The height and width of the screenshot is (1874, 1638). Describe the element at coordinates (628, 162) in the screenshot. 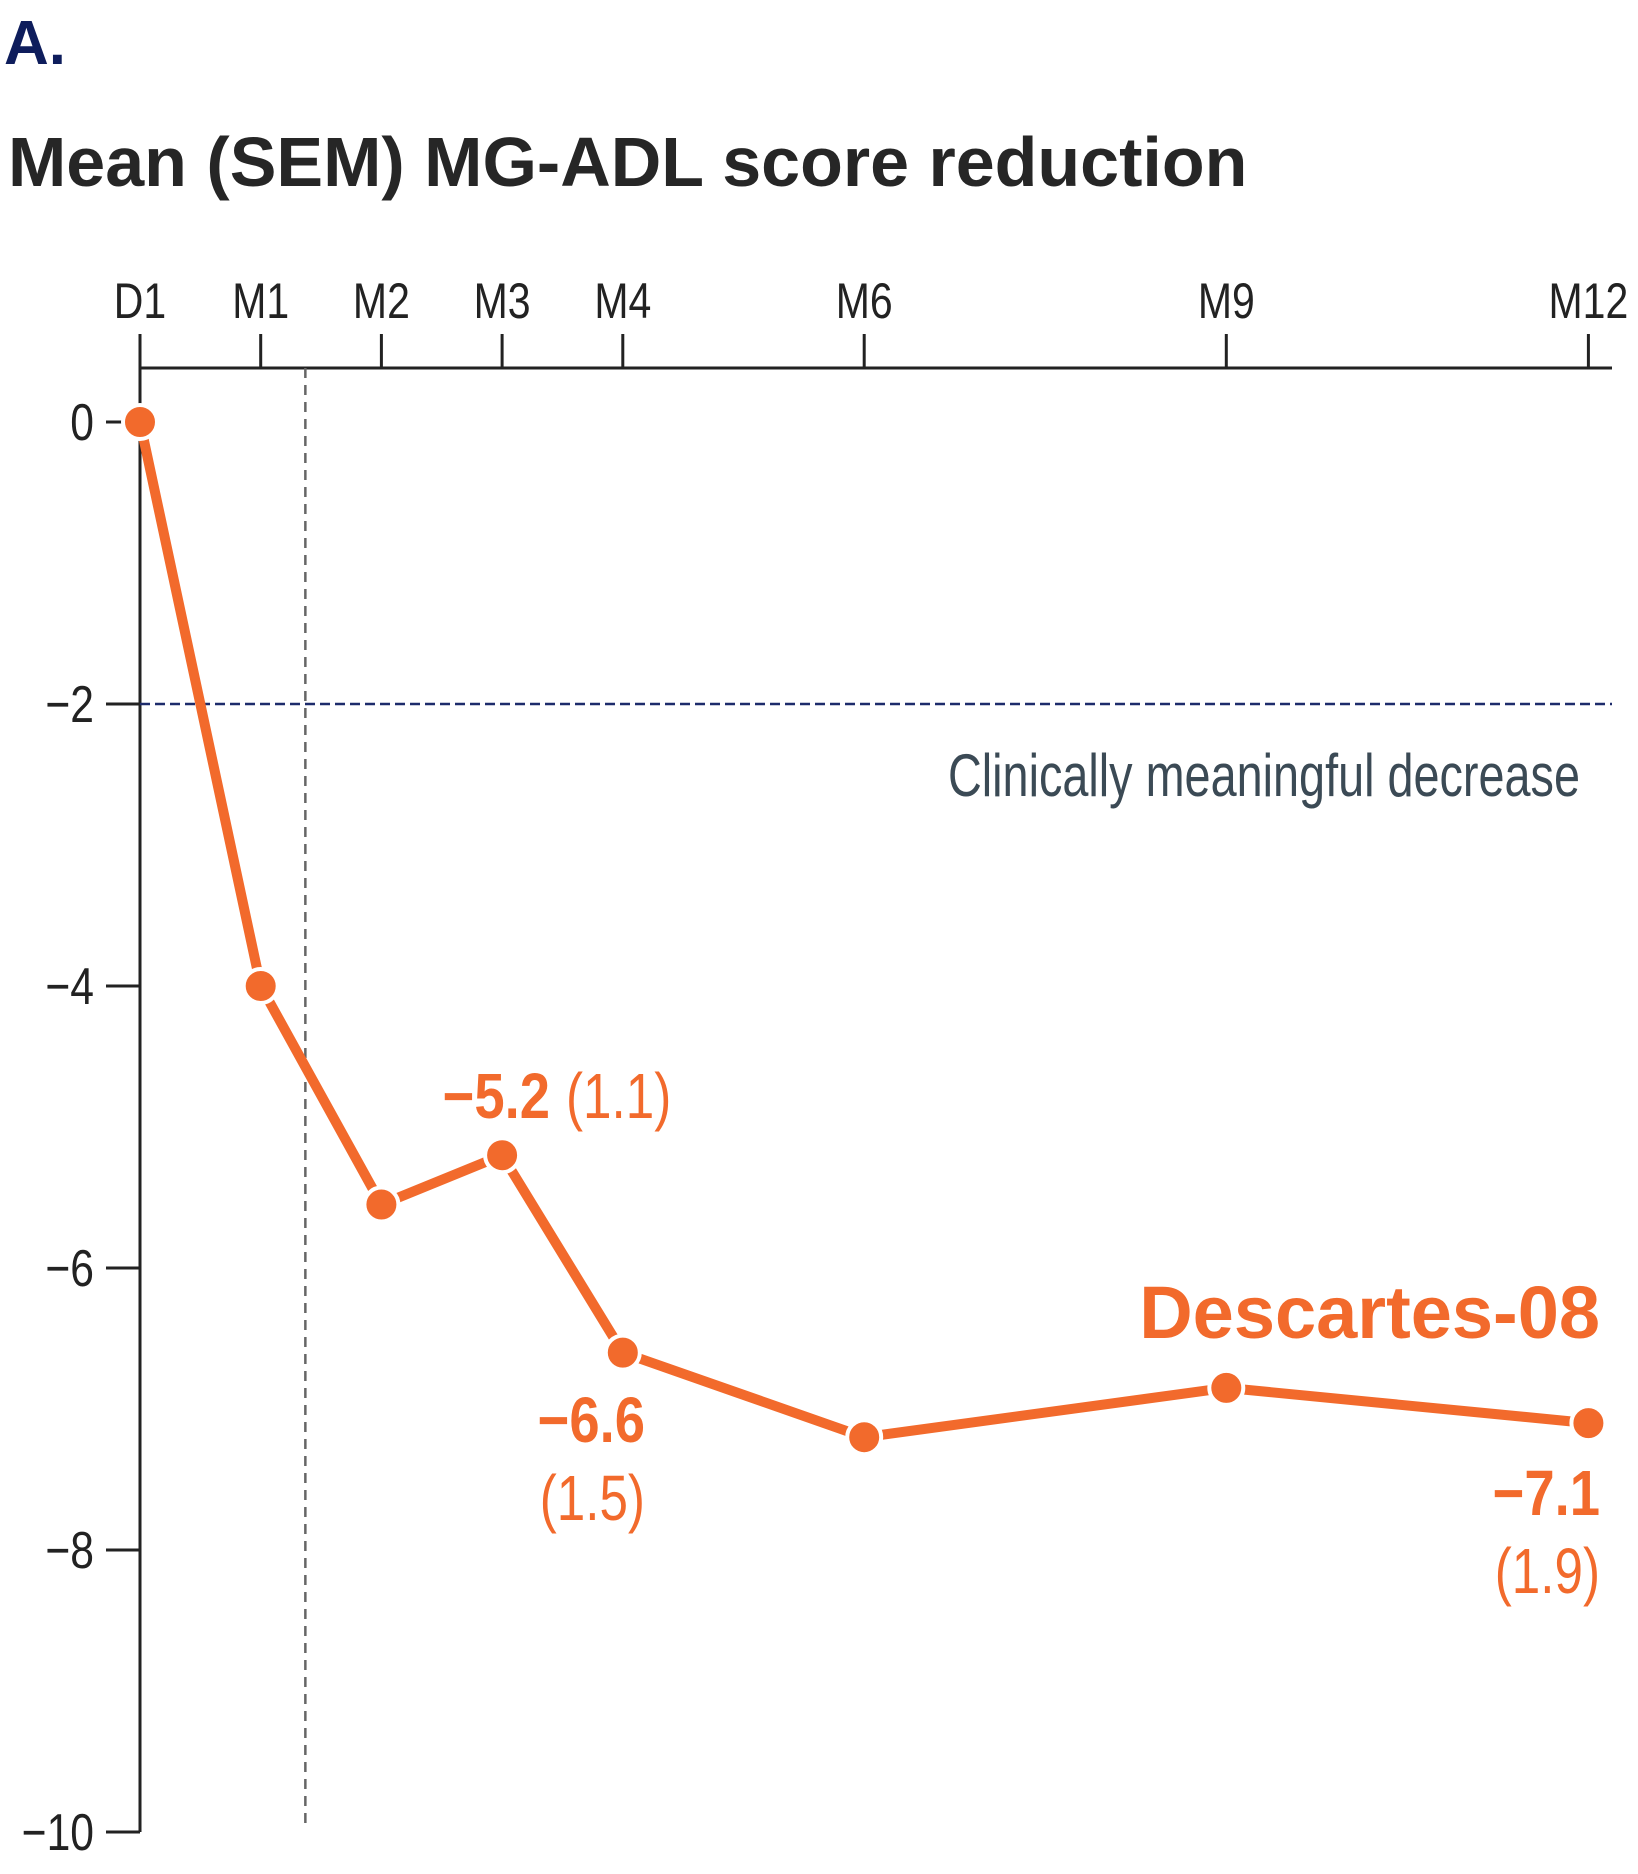

I see `chart-title: Mean (SEM) MG-ADL score reduction` at that location.